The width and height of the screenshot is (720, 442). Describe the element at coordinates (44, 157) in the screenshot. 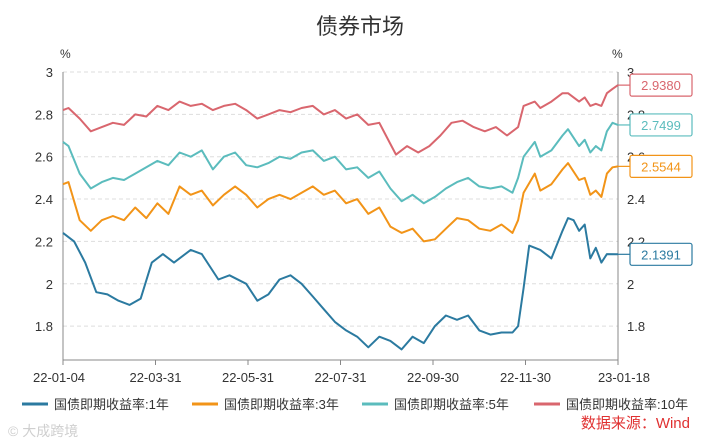

I see `y-tick-label-left: 2.6` at that location.